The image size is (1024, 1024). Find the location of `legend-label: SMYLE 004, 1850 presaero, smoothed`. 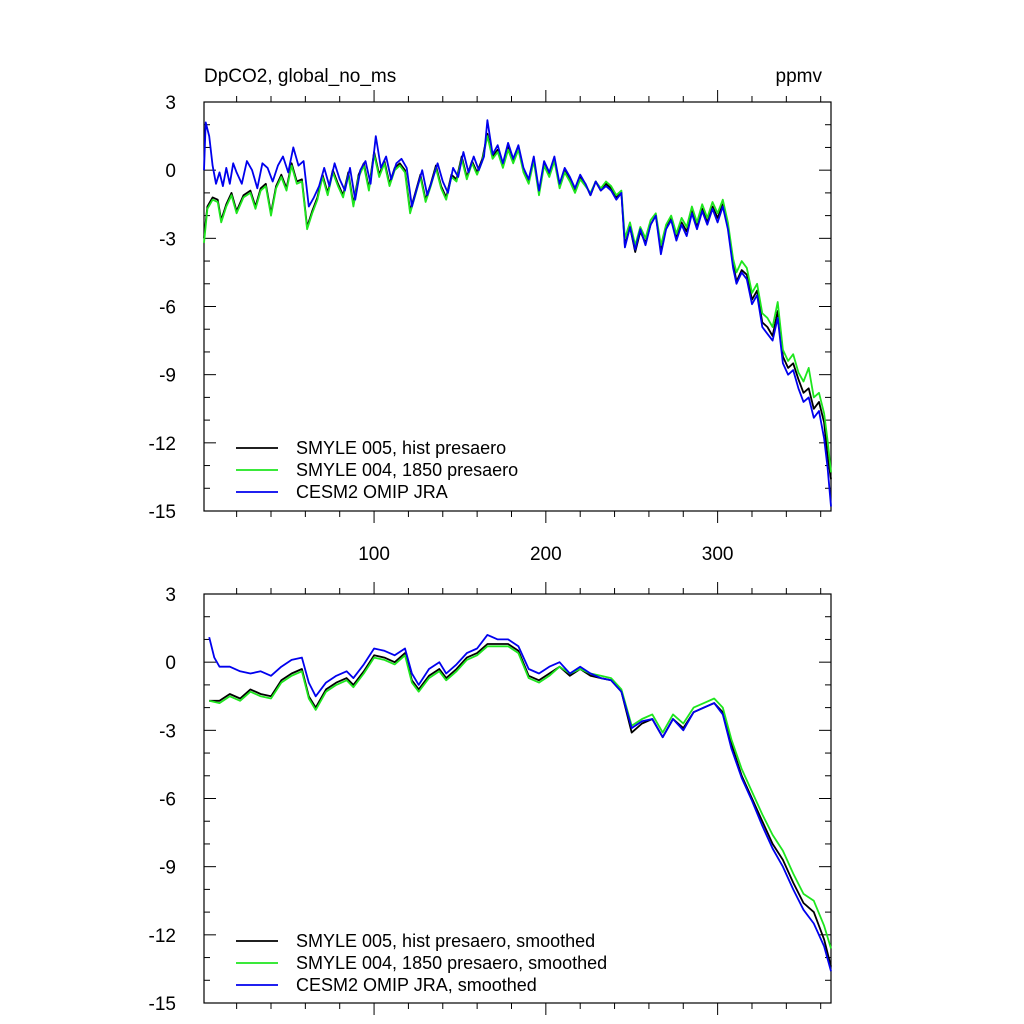

legend-label: SMYLE 004, 1850 presaero, smoothed is located at coordinates (451, 963).